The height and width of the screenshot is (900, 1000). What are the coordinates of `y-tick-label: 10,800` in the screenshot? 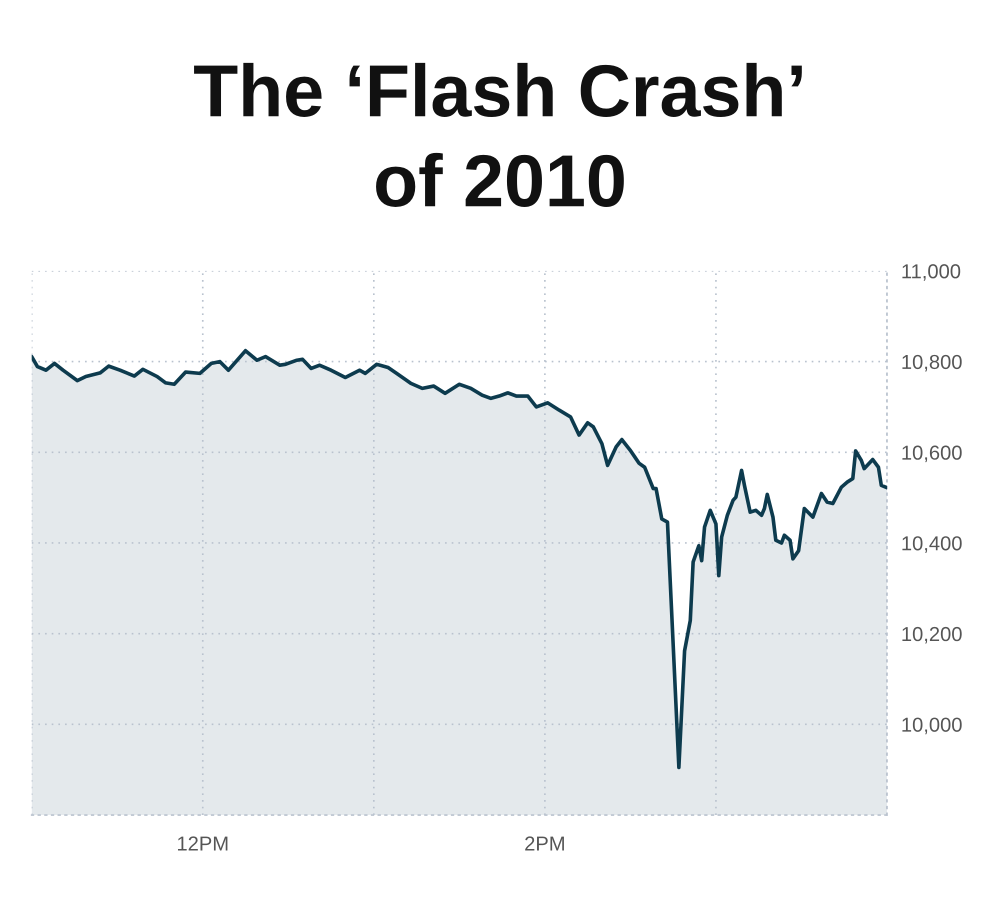 It's located at (932, 363).